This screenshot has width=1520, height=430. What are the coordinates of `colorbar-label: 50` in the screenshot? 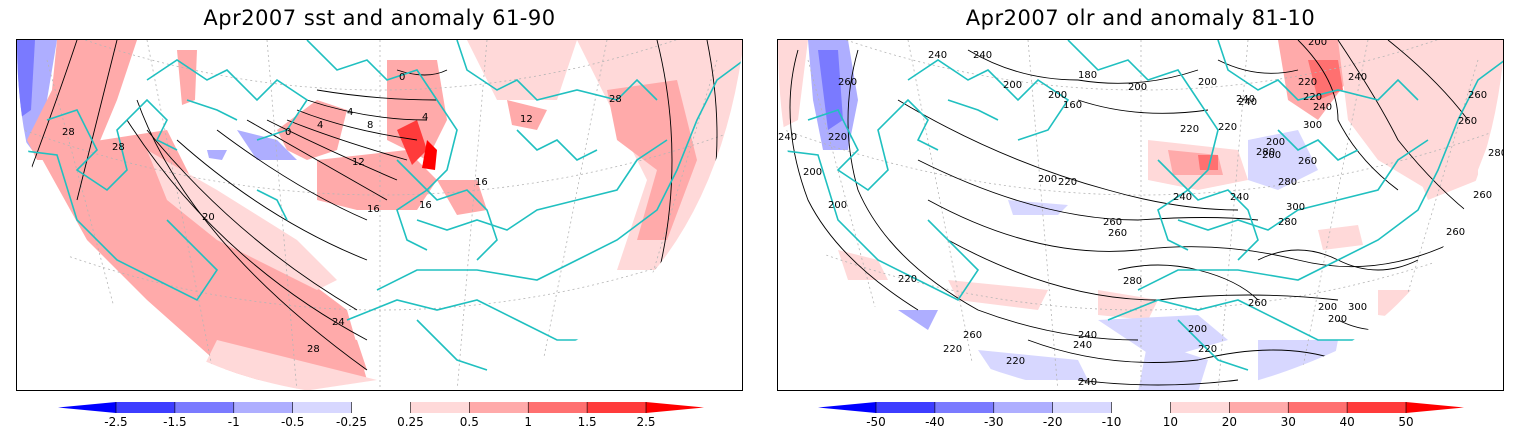 It's located at (1405, 422).